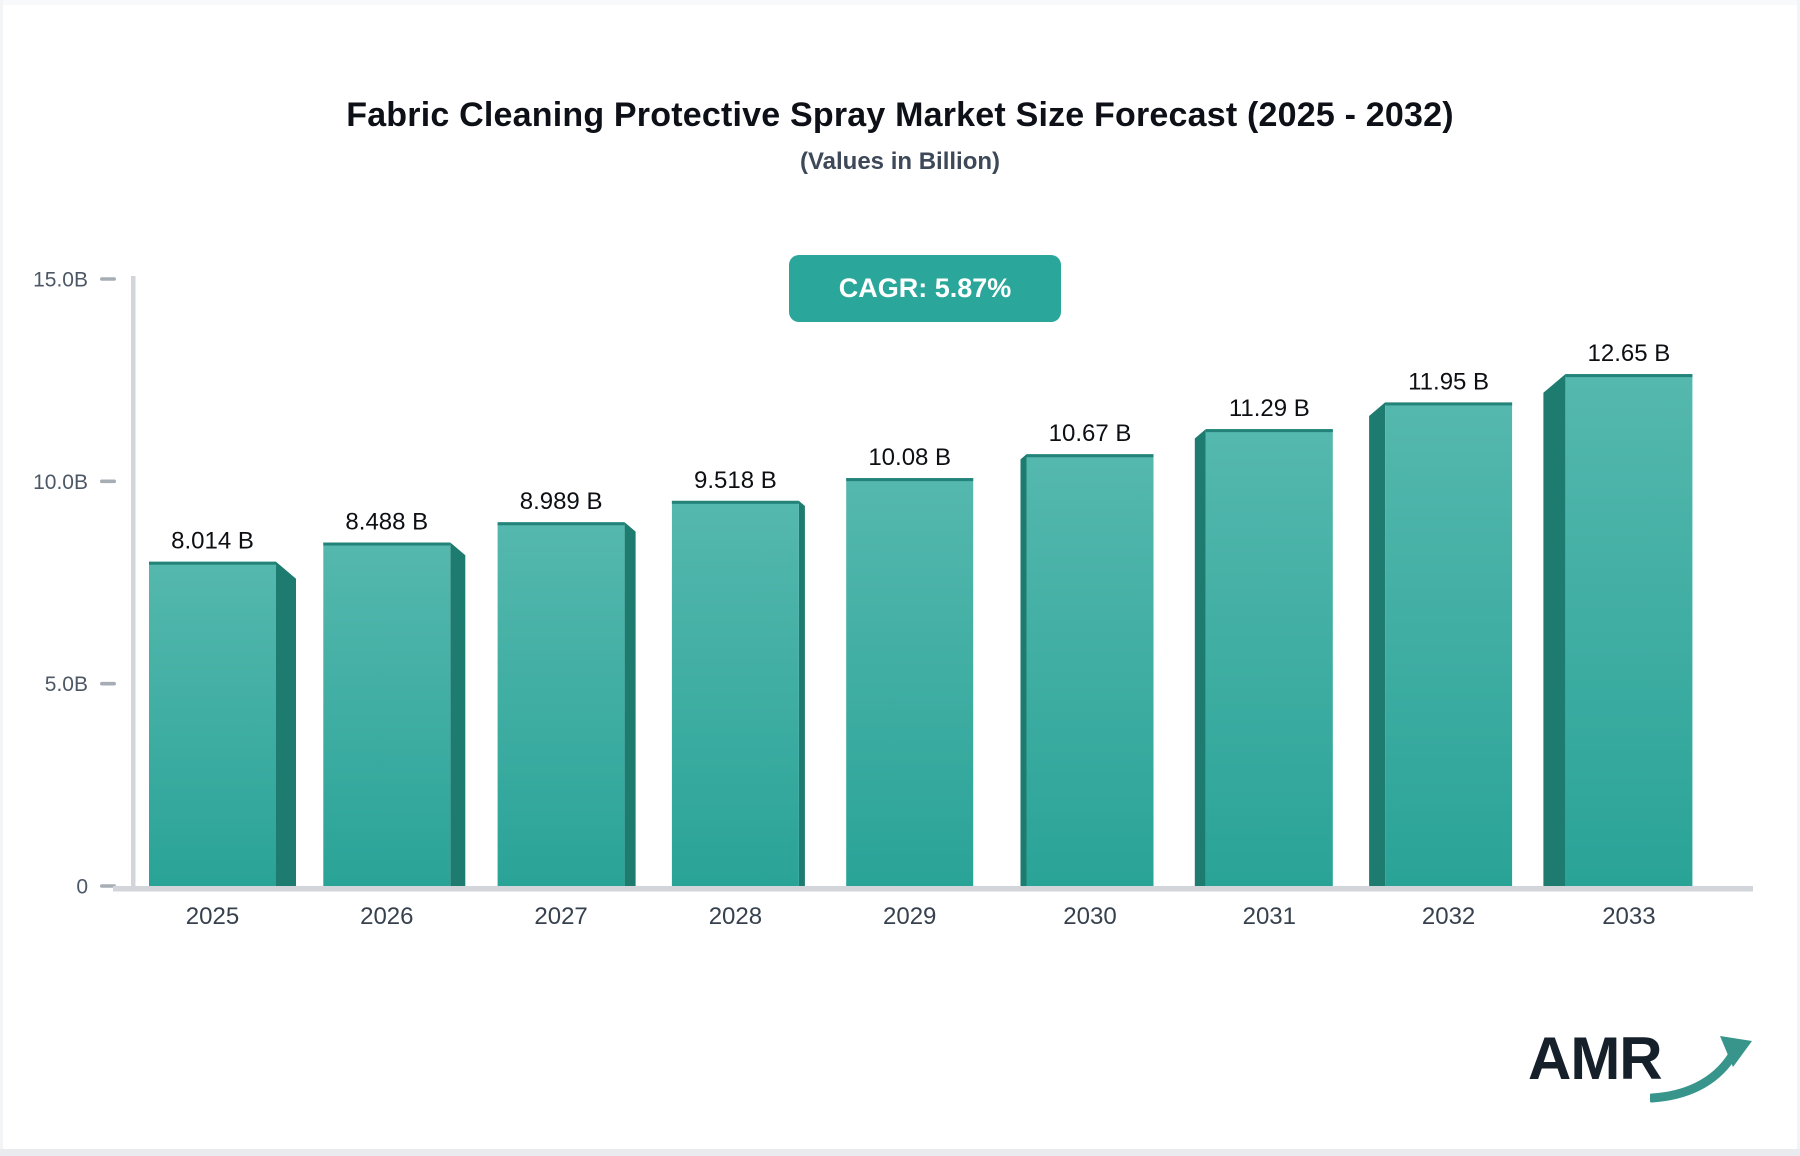  What do you see at coordinates (386, 916) in the screenshot?
I see `x-axis-category-label: 2026` at bounding box center [386, 916].